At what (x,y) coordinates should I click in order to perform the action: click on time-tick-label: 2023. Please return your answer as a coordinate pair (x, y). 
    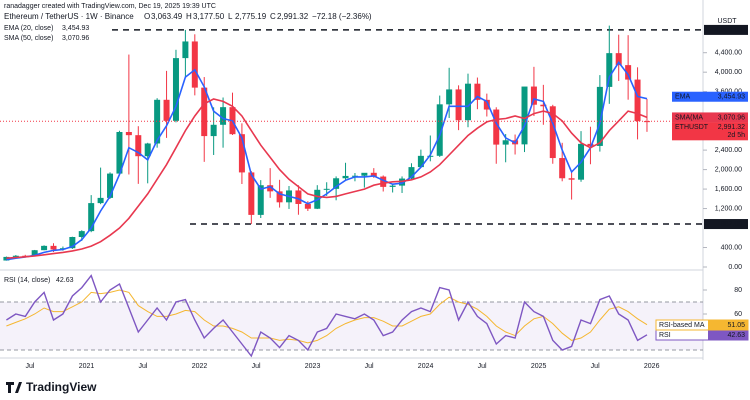
    Looking at the image, I should click on (313, 366).